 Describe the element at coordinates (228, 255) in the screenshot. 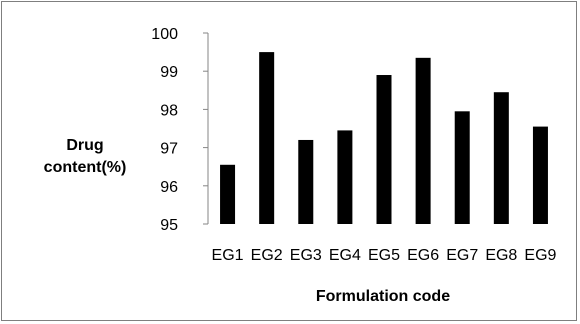

I see `x-tick-label: EG1` at that location.